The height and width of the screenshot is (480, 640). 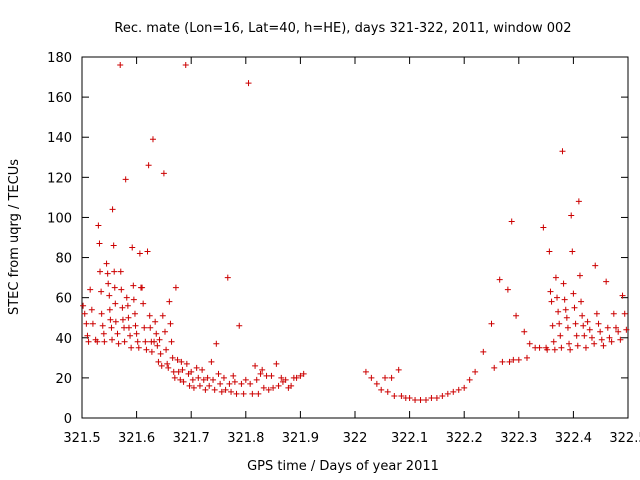 I want to click on x-tick-label: 322.1, so click(x=409, y=438).